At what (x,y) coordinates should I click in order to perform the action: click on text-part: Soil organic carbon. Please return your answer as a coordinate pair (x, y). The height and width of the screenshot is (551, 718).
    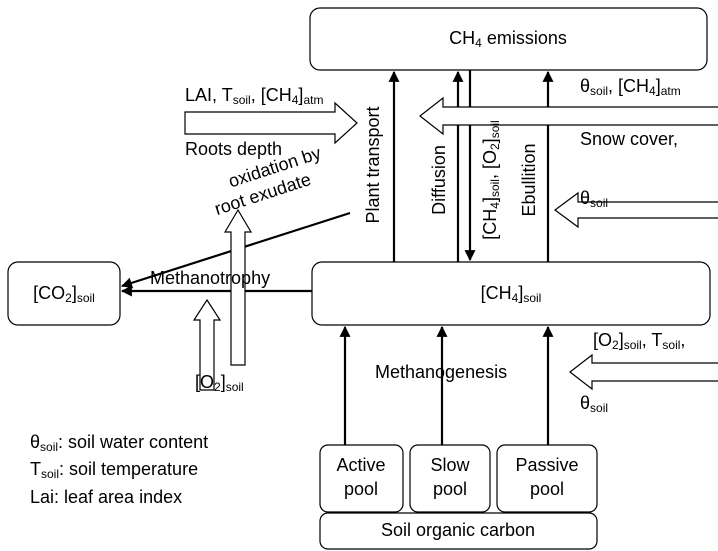
    Looking at the image, I should click on (458, 530).